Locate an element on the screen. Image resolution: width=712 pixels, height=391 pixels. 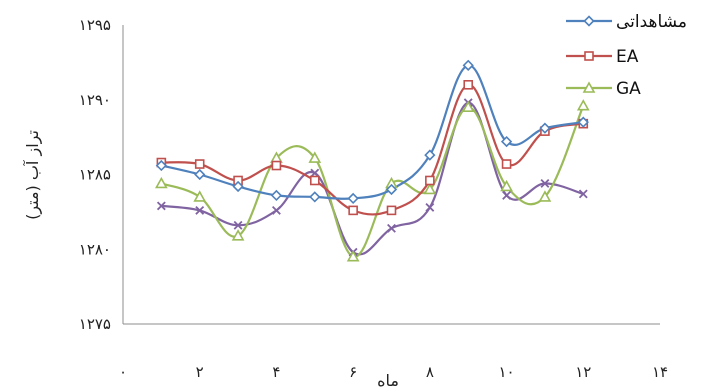
legend: مشاهداتی EA GA is located at coordinates (626, 55).